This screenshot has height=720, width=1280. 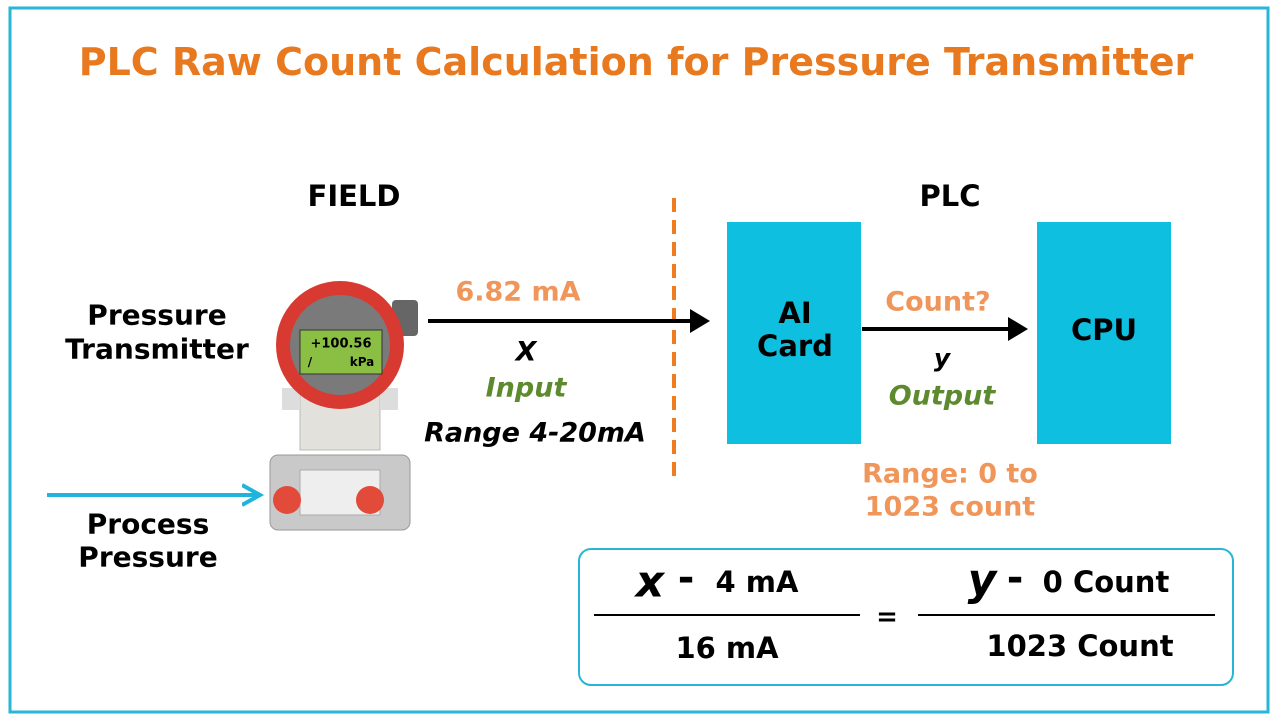 What do you see at coordinates (794, 313) in the screenshot?
I see `node-label: AI` at bounding box center [794, 313].